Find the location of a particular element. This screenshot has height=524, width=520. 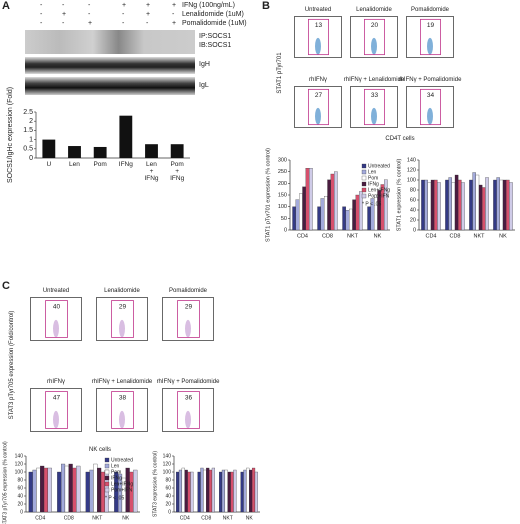

legend-label: Len+IFNg is located at coordinates (122, 484).